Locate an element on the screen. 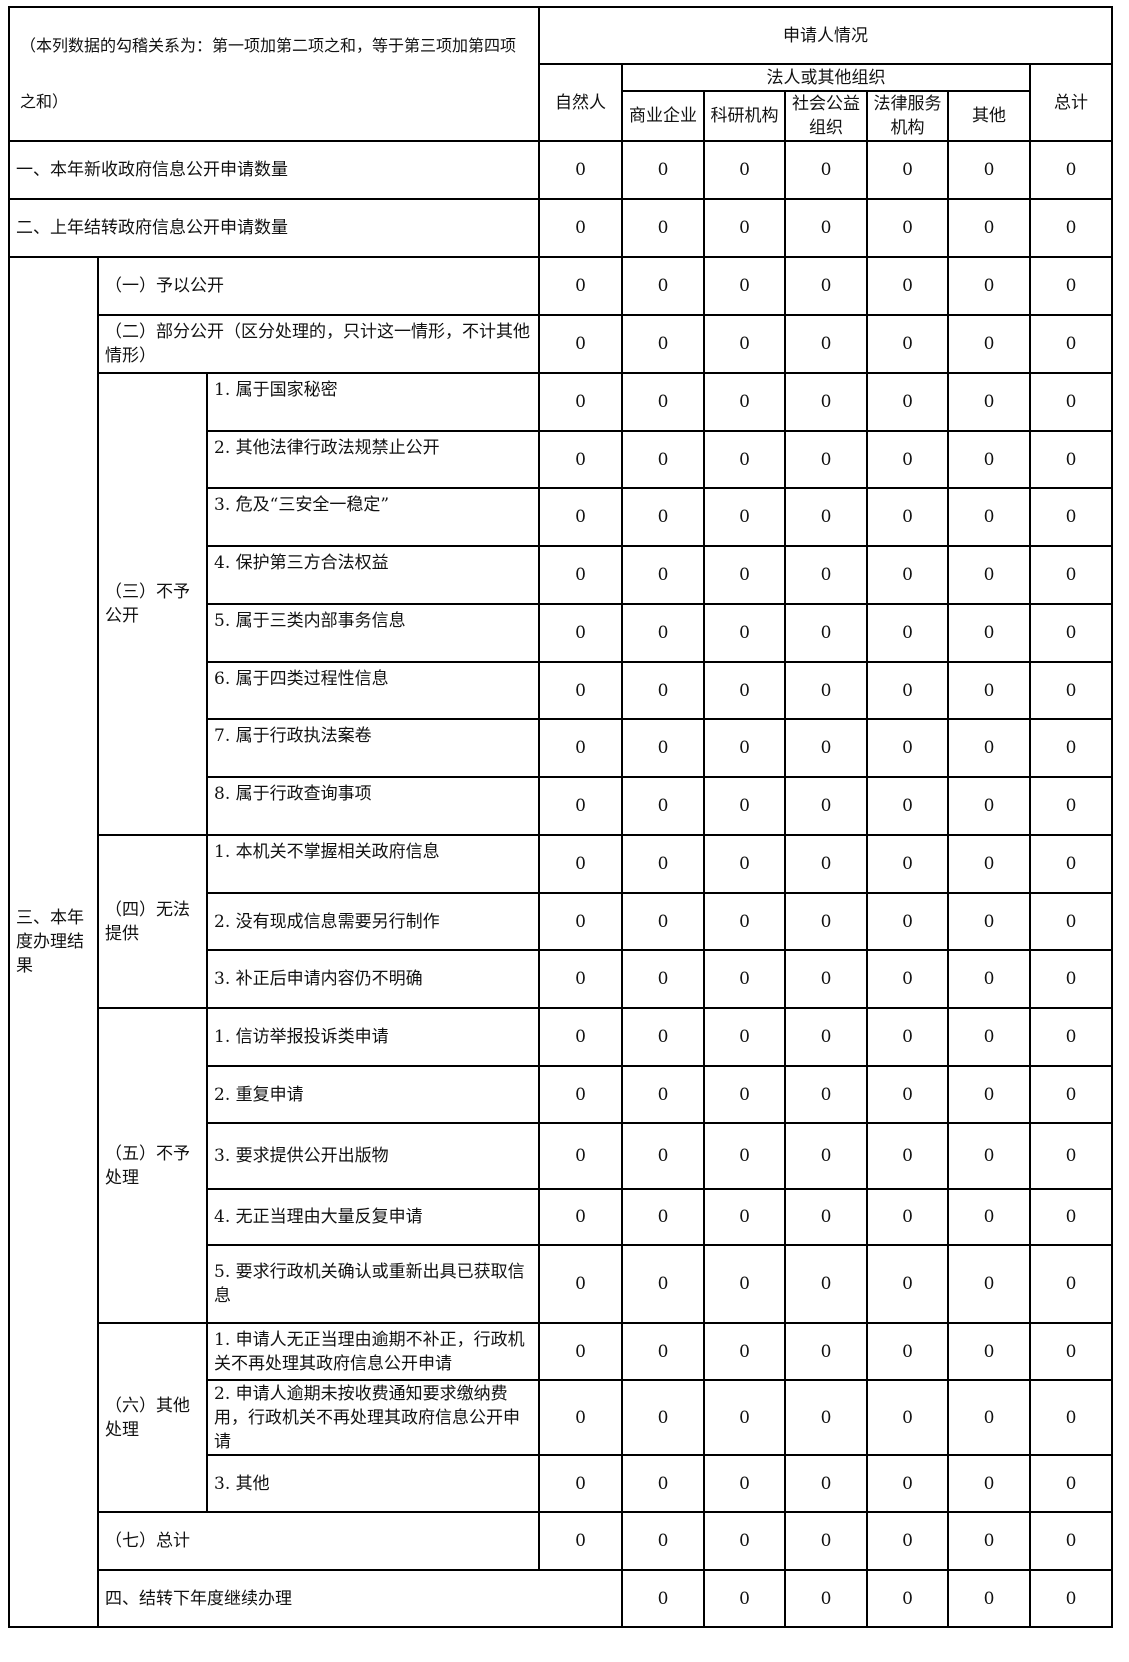  group-other-process: （六）其他处理 is located at coordinates (152, 1417).